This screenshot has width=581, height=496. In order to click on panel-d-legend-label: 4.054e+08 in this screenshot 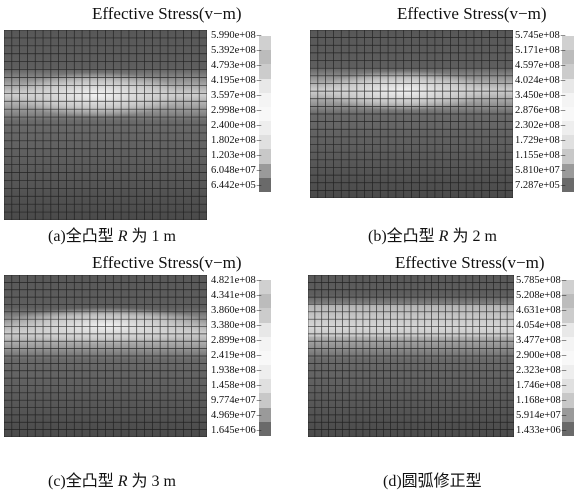, I will do `click(541, 325)`.